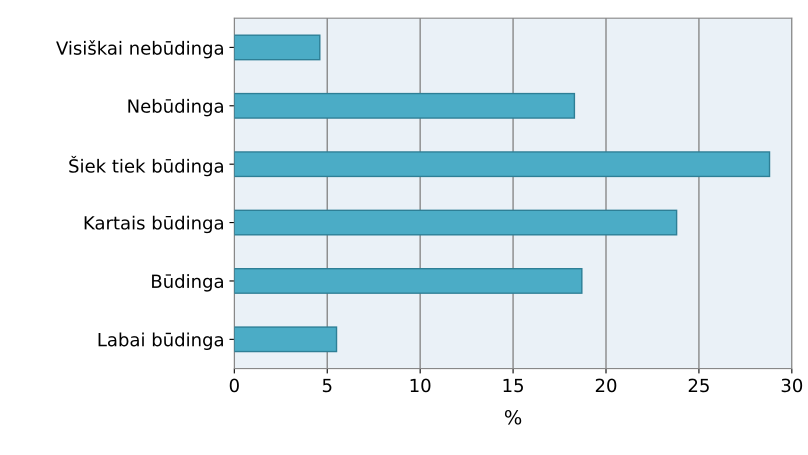 The width and height of the screenshot is (808, 455). I want to click on x-tick-label: 25, so click(698, 385).